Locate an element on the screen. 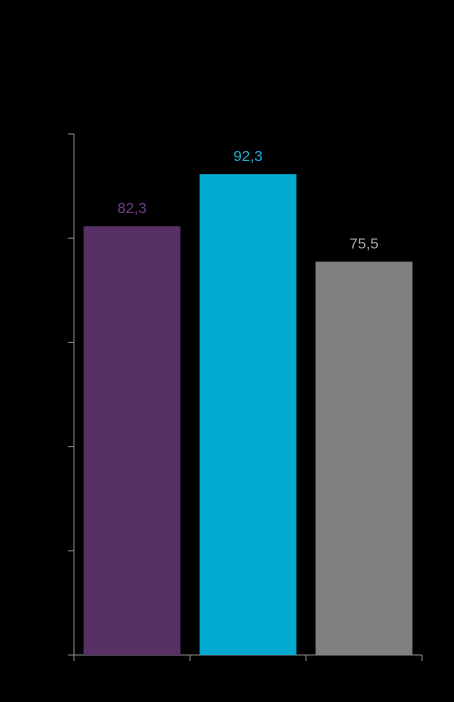 The width and height of the screenshot is (454, 702). data-label-group: 82,3 92,3 75,5 is located at coordinates (247, 200).